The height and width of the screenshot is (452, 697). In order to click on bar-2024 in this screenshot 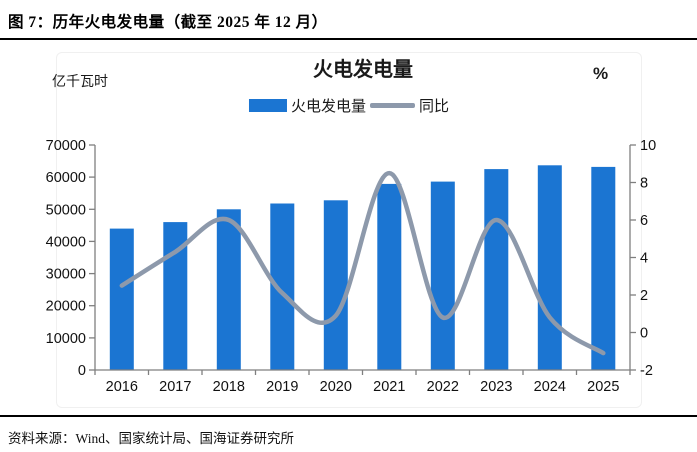, I will do `click(549, 268)`.